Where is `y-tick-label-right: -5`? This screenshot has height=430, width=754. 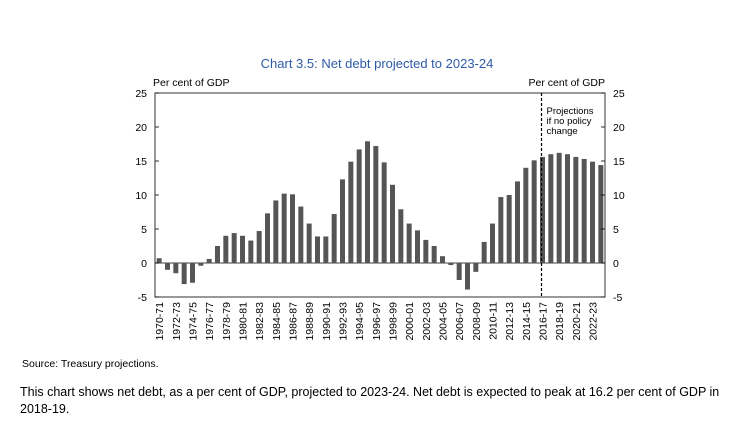 y-tick-label-right: -5 is located at coordinates (617, 298).